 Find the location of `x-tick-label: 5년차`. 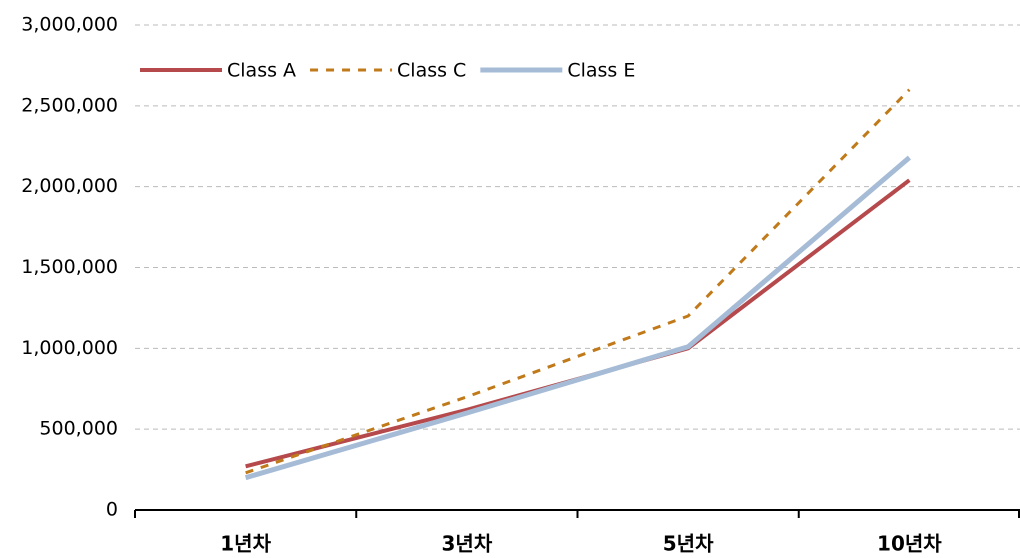

x-tick-label: 5년차 is located at coordinates (688, 544).